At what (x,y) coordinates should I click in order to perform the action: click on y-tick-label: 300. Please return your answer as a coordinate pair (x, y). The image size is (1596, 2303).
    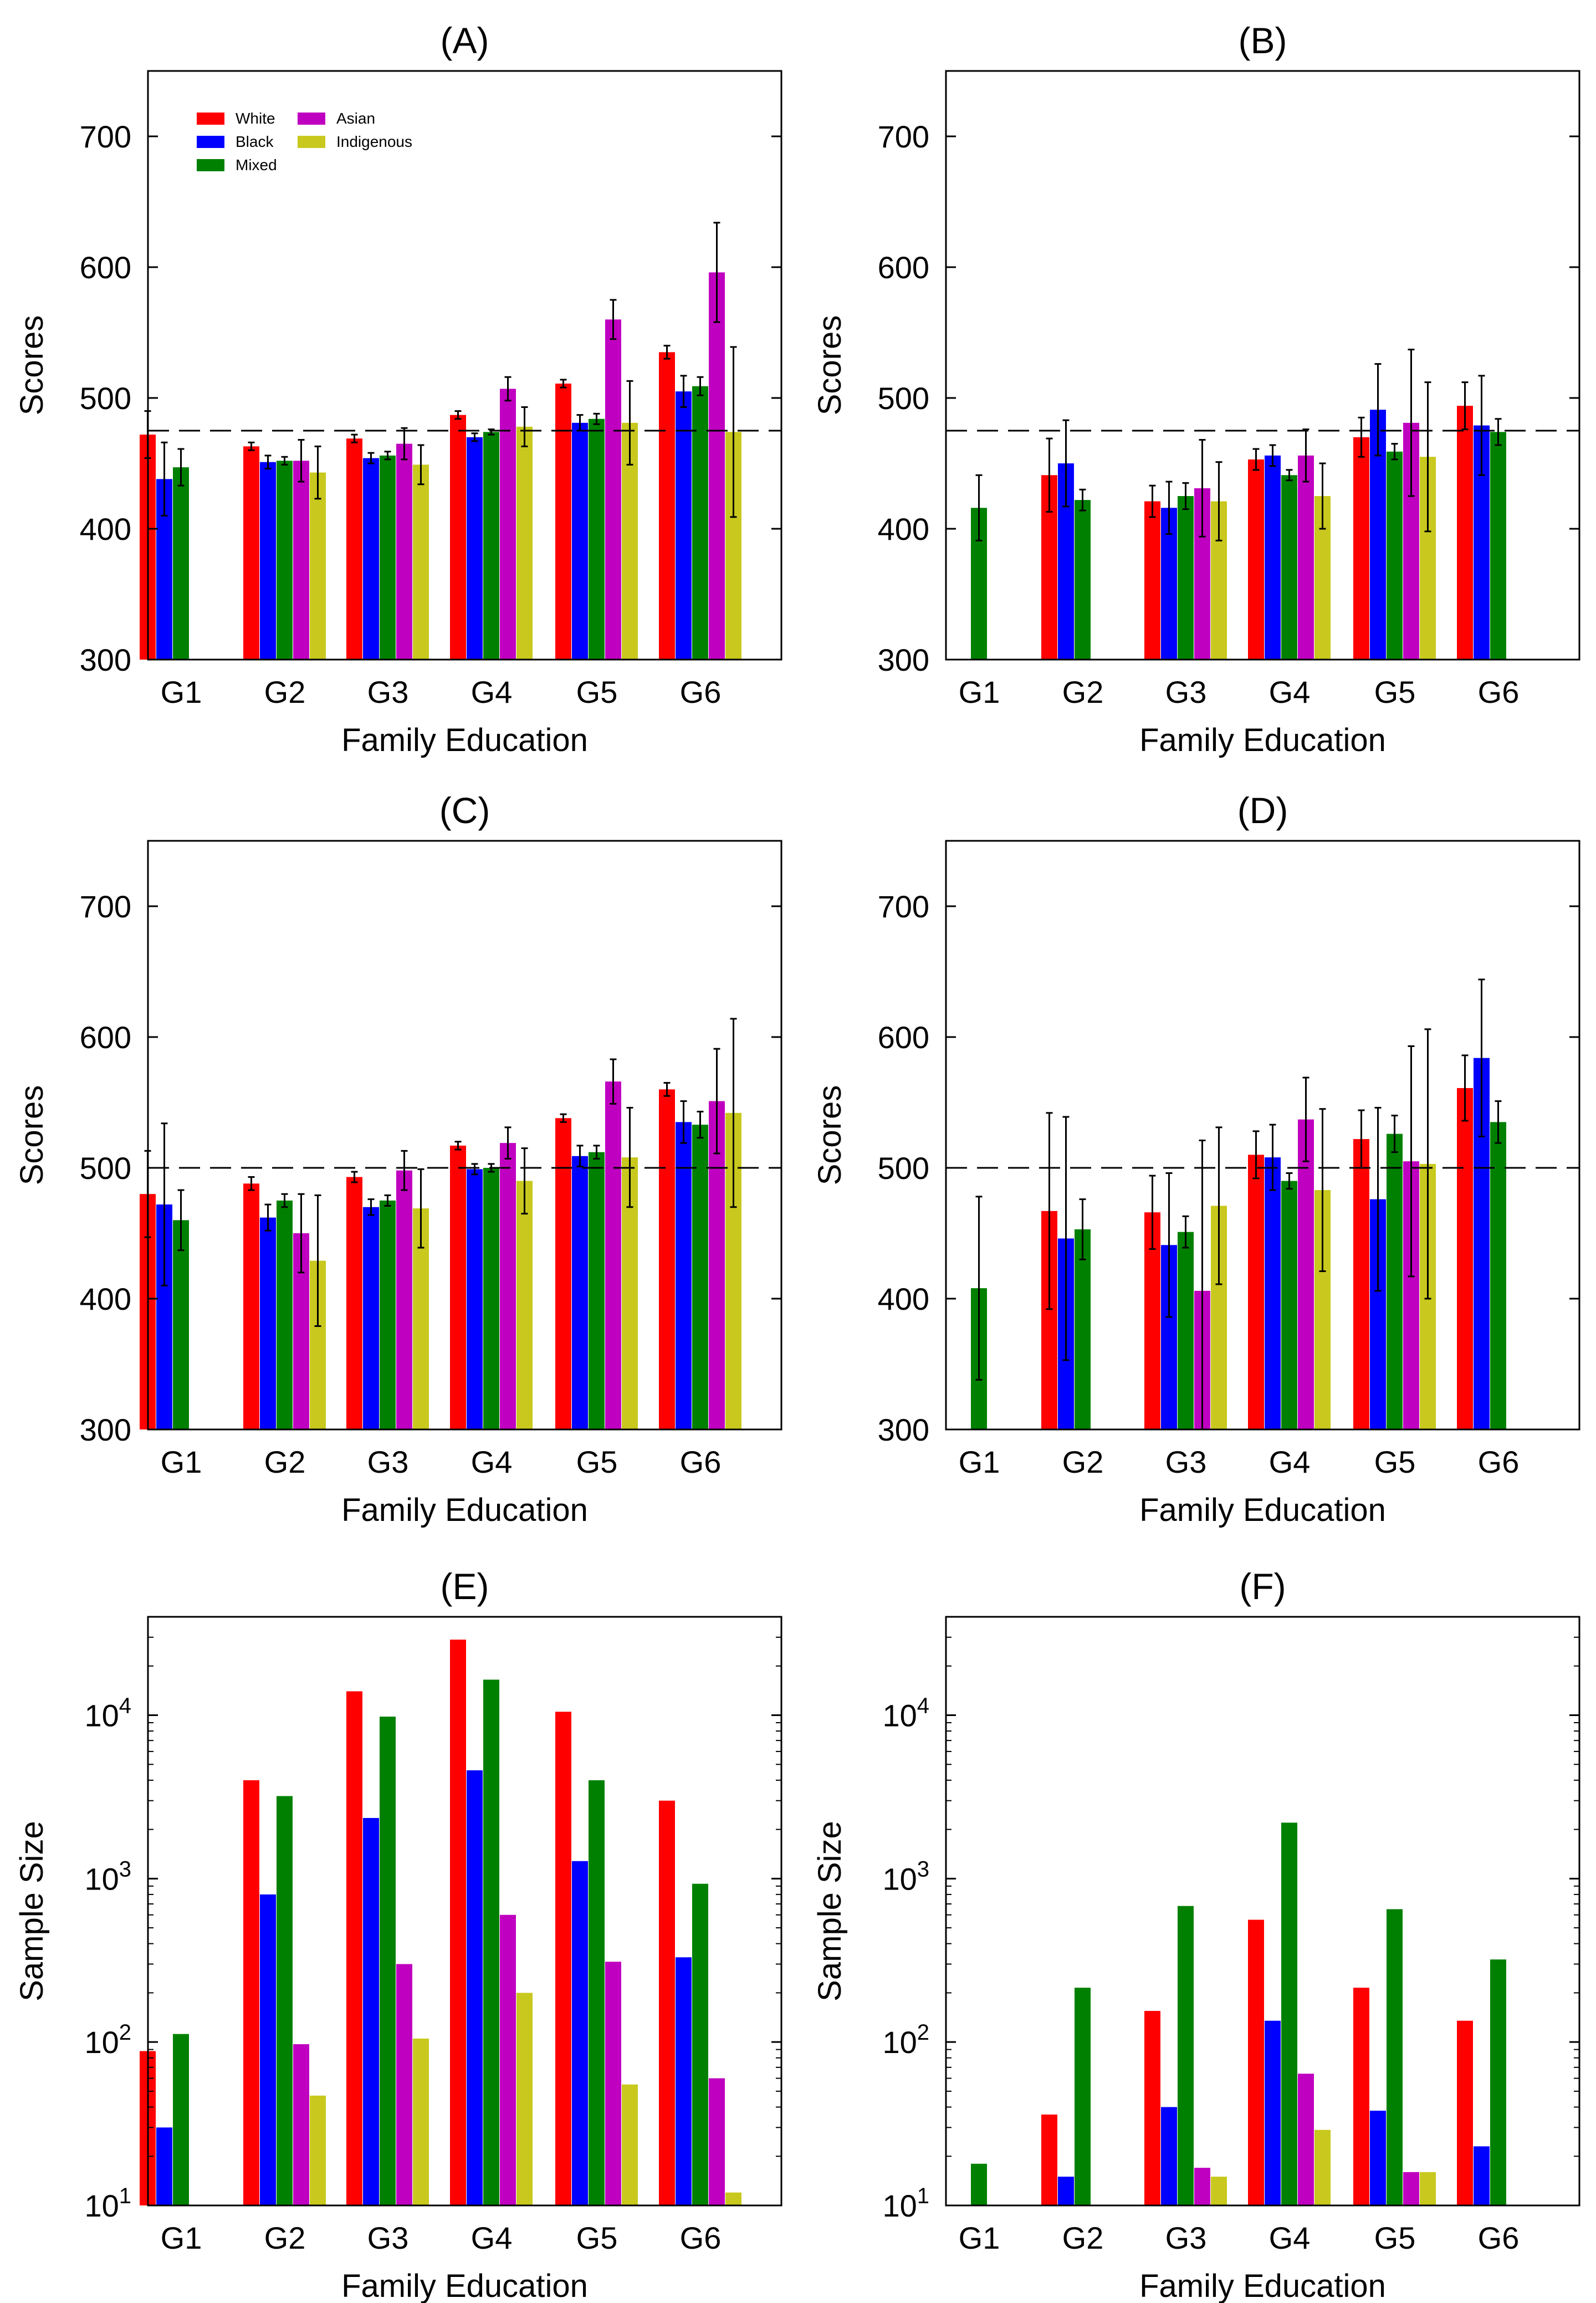
    Looking at the image, I should click on (903, 659).